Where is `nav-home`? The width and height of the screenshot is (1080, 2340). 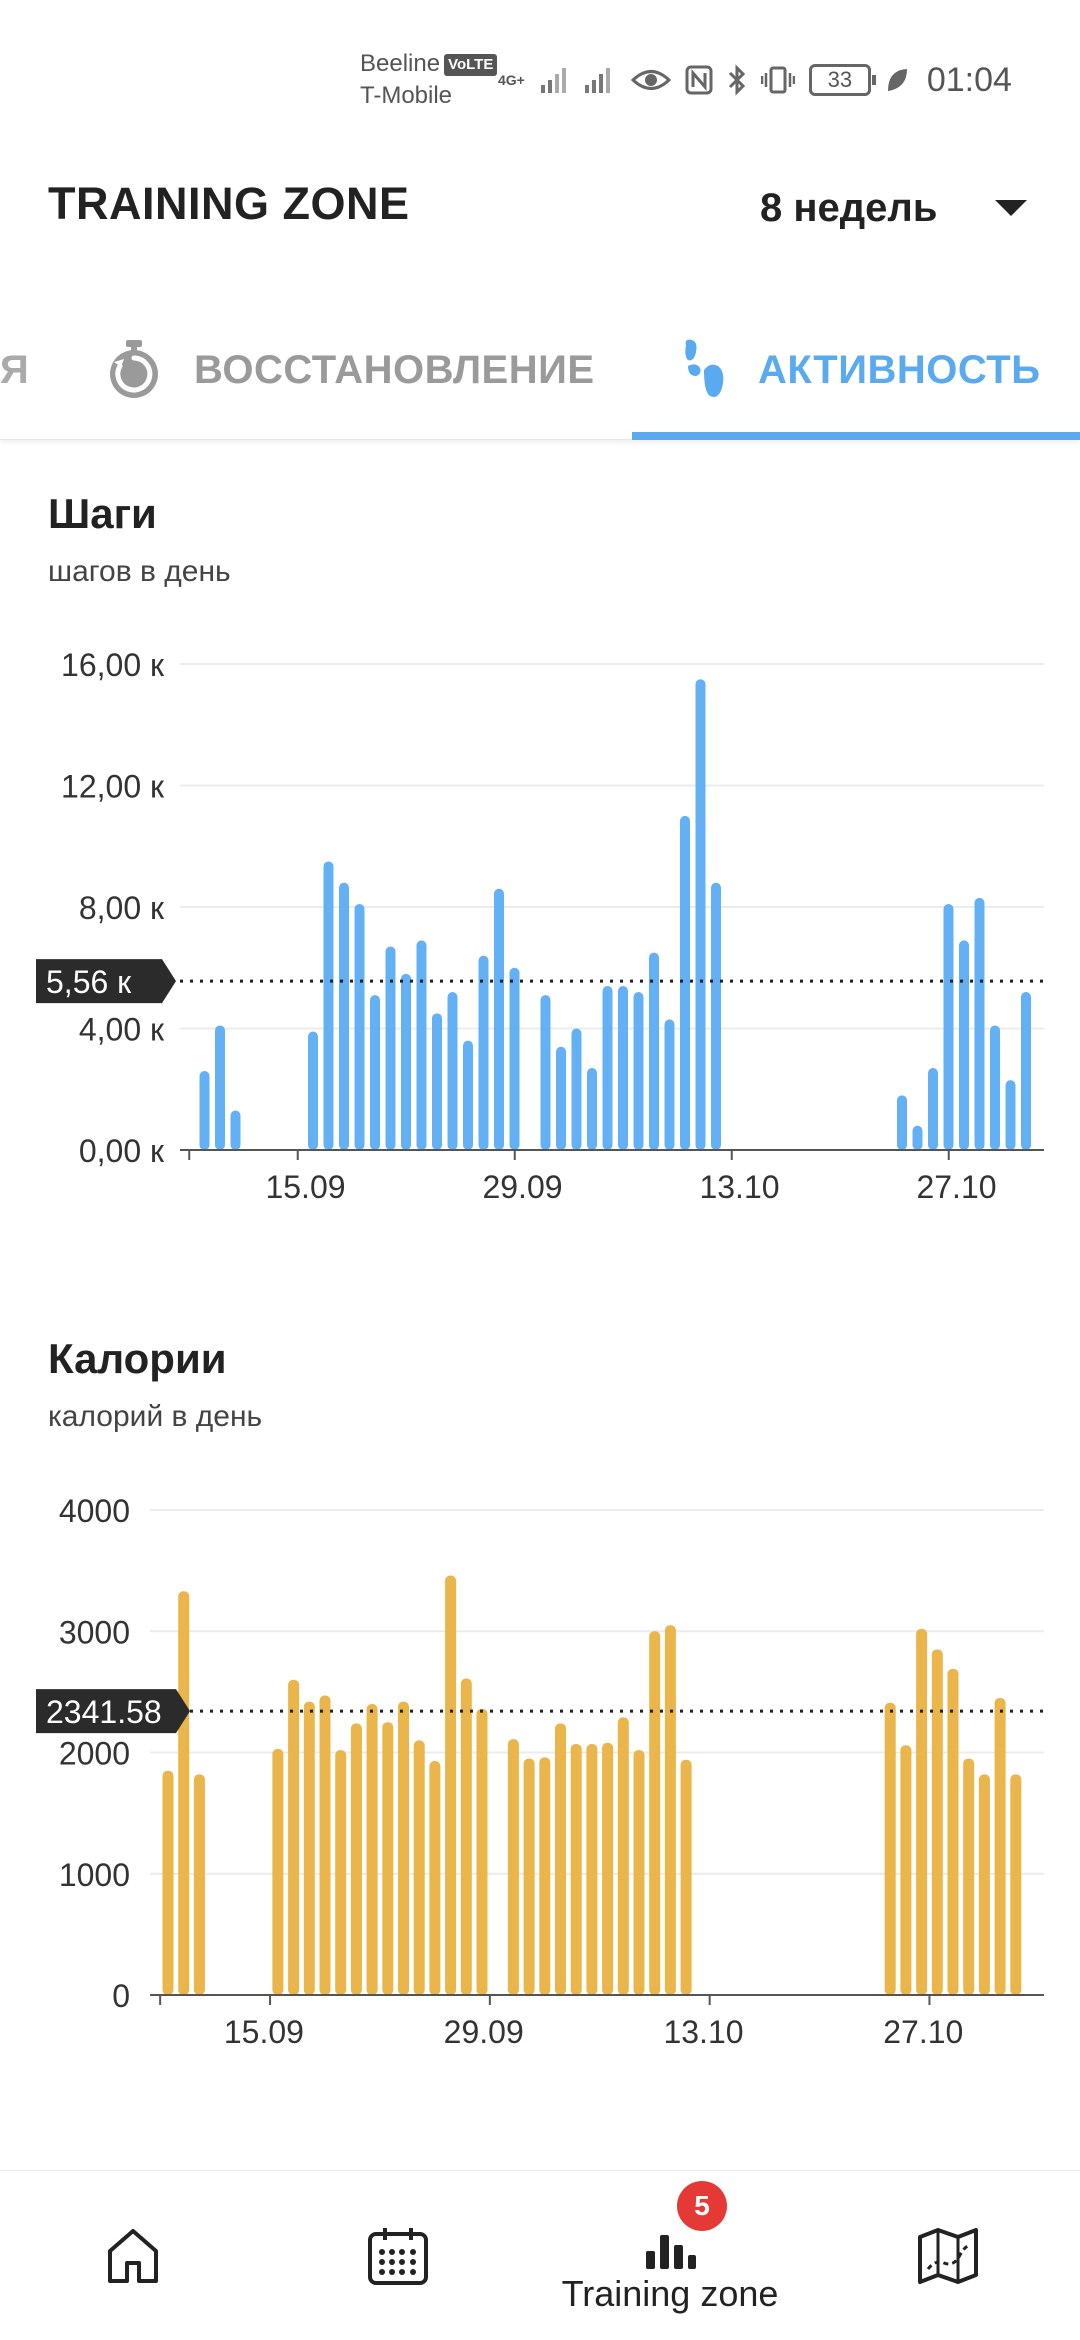
nav-home is located at coordinates (132, 2255).